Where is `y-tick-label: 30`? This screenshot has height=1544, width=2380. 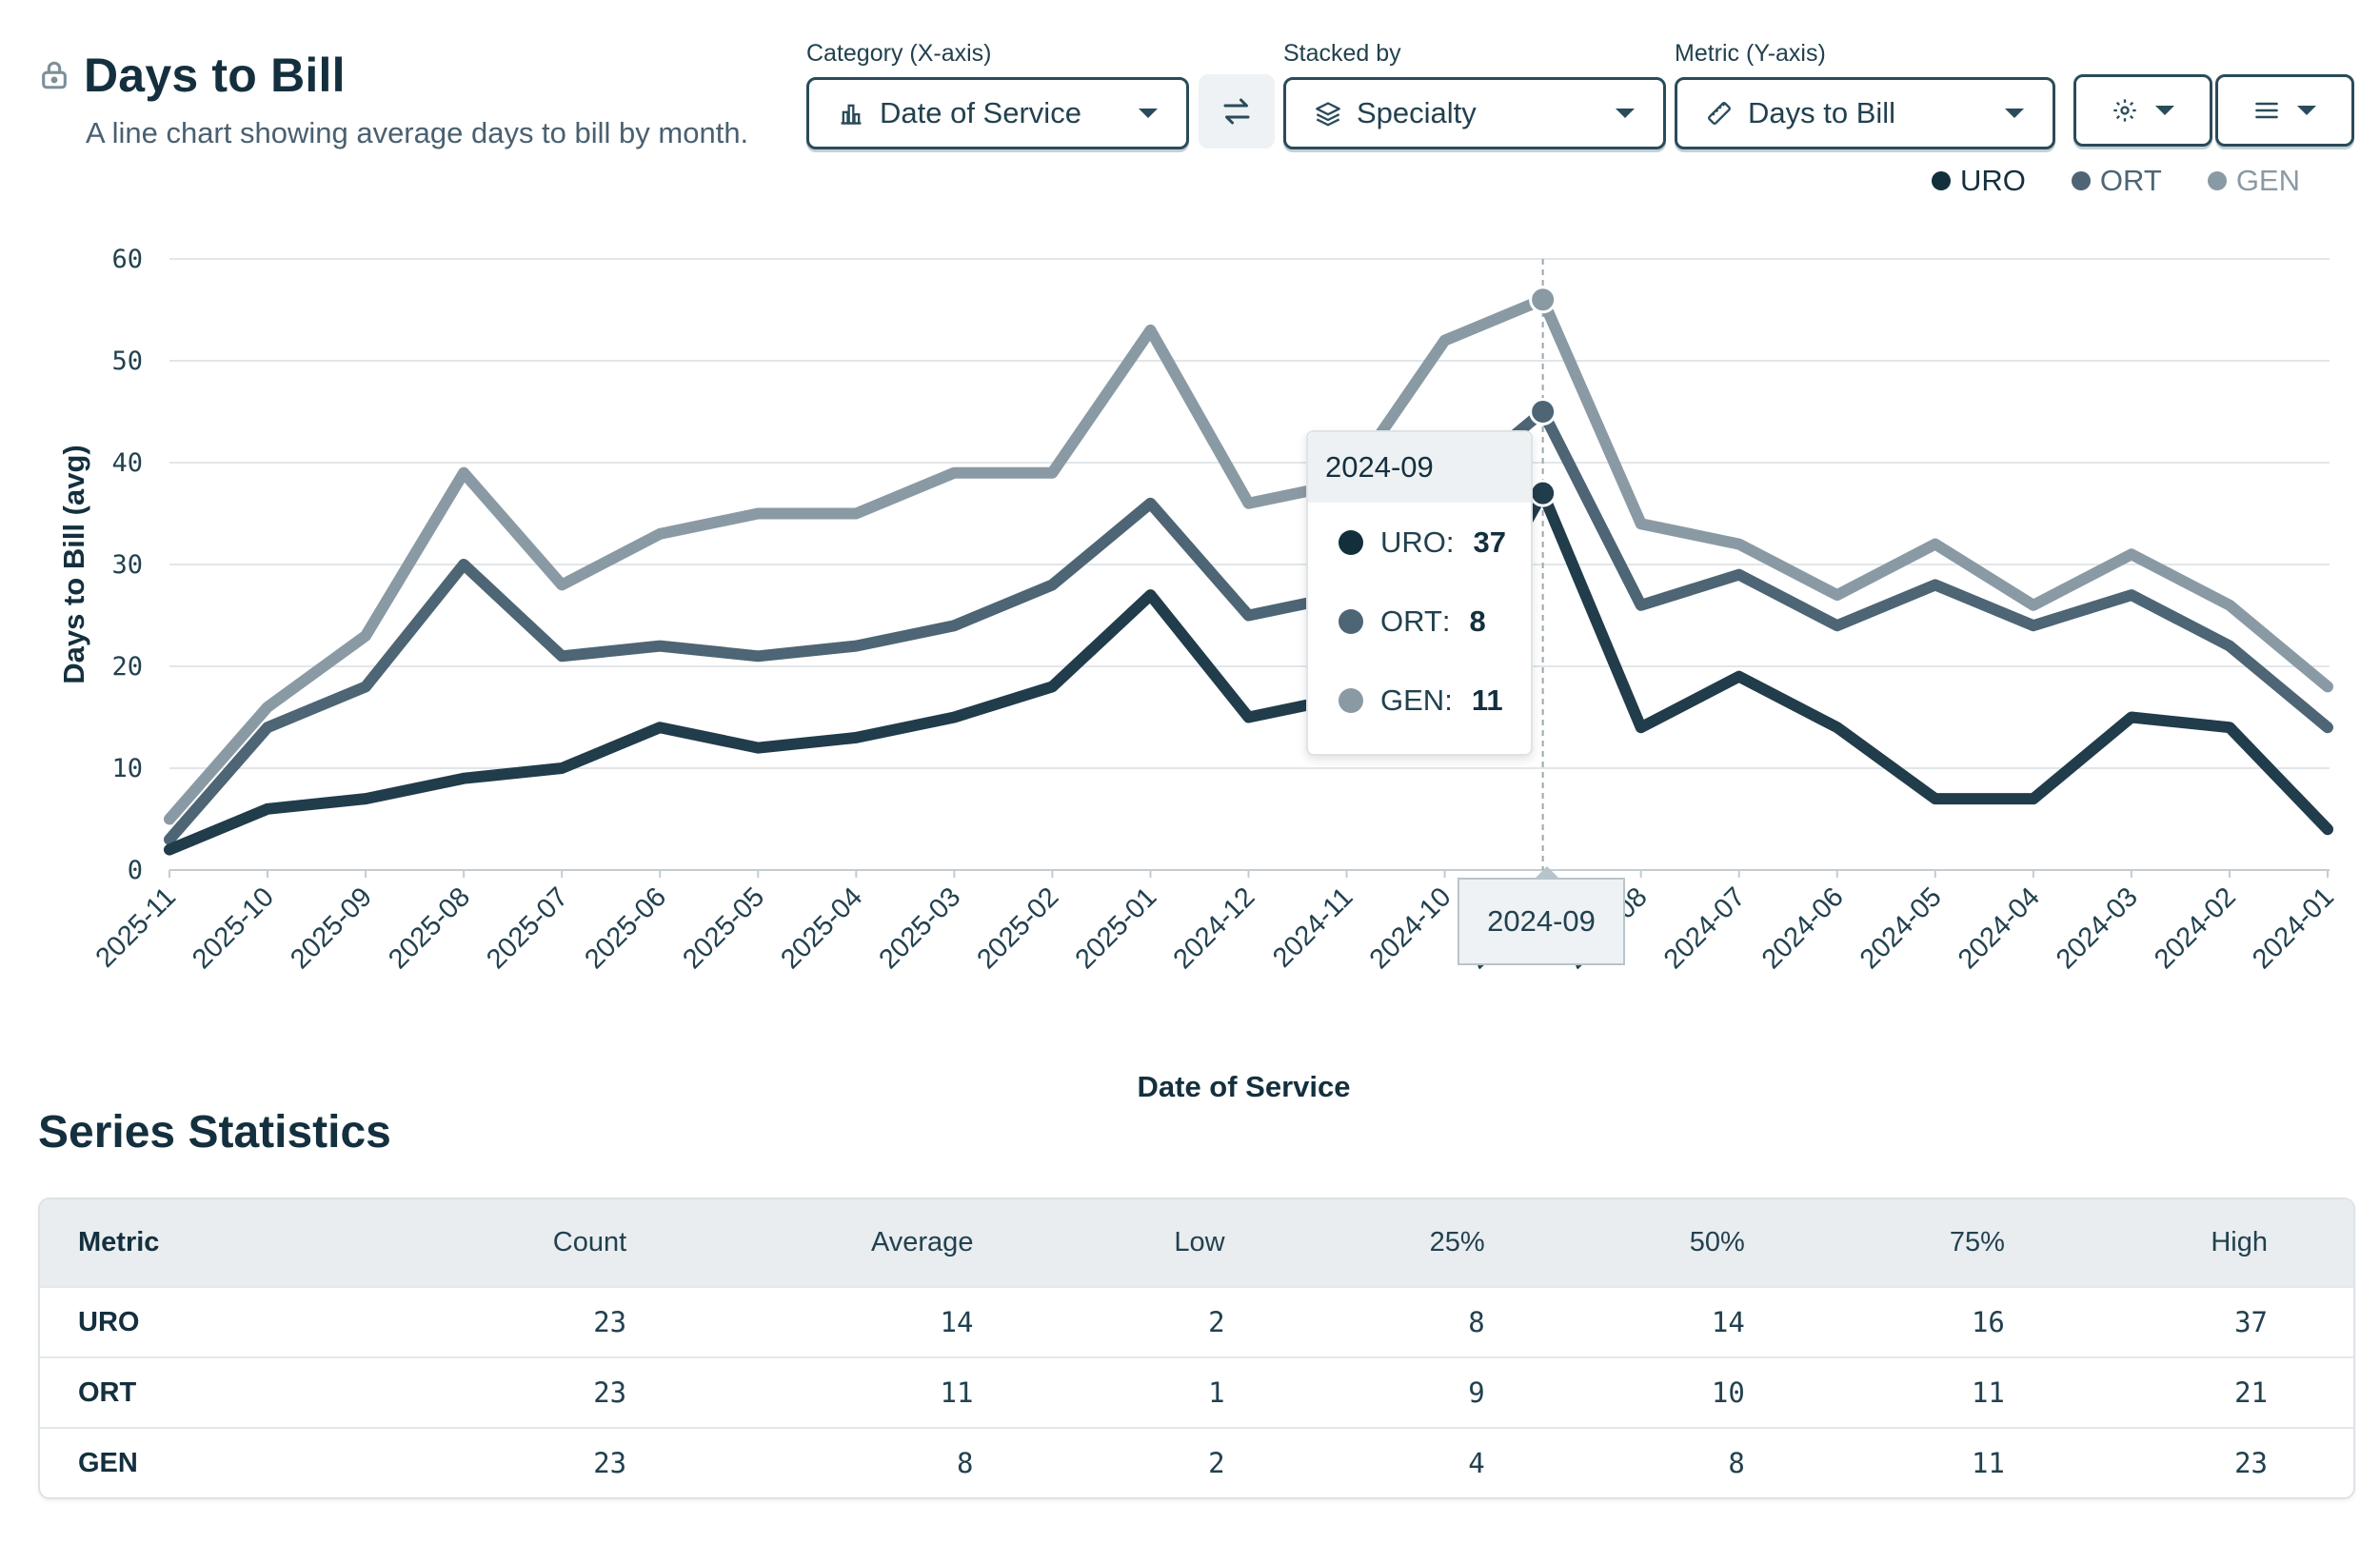 y-tick-label: 30 is located at coordinates (127, 565).